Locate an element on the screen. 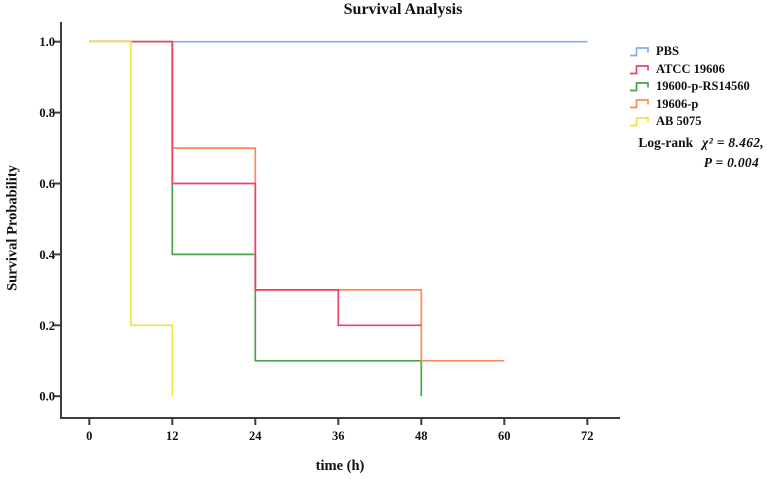 The image size is (767, 479). x-tick-label: 36 is located at coordinates (338, 436).